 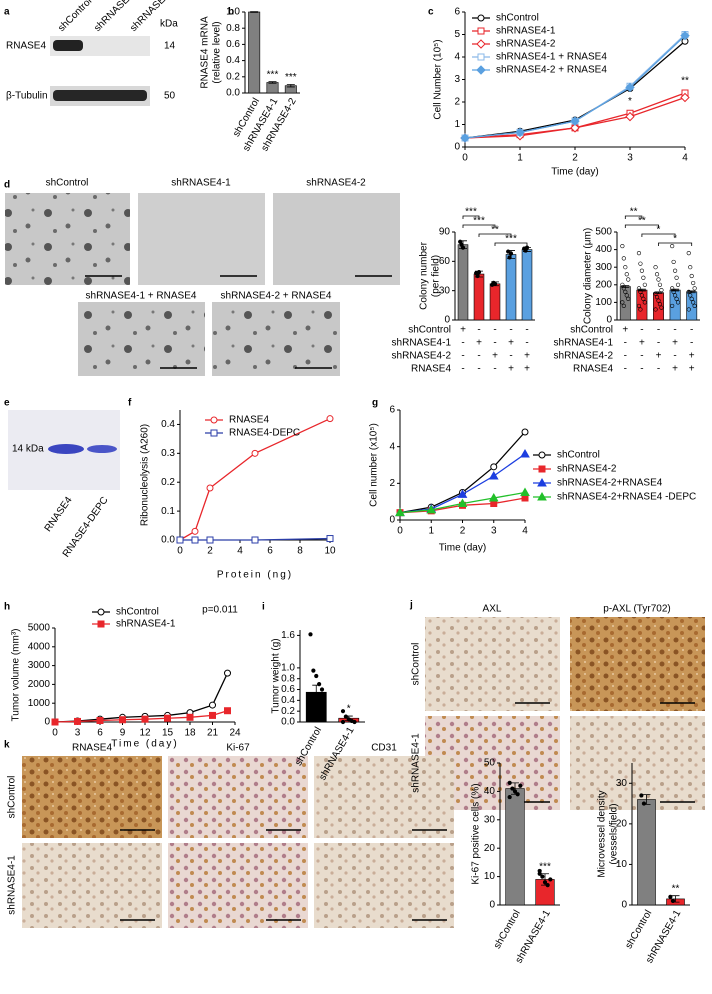 I want to click on bracket, so click(x=471, y=217).